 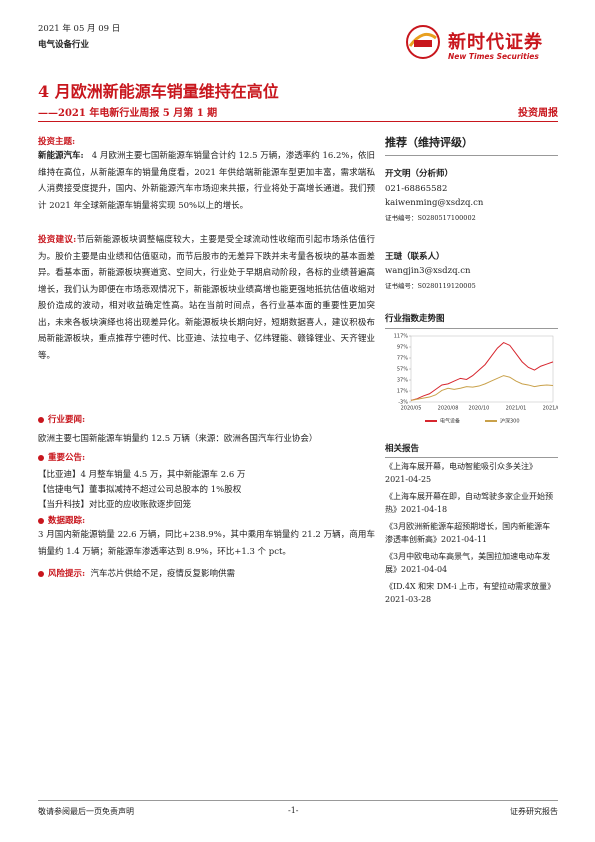 I want to click on y-tick-label: 117%, so click(x=401, y=337).